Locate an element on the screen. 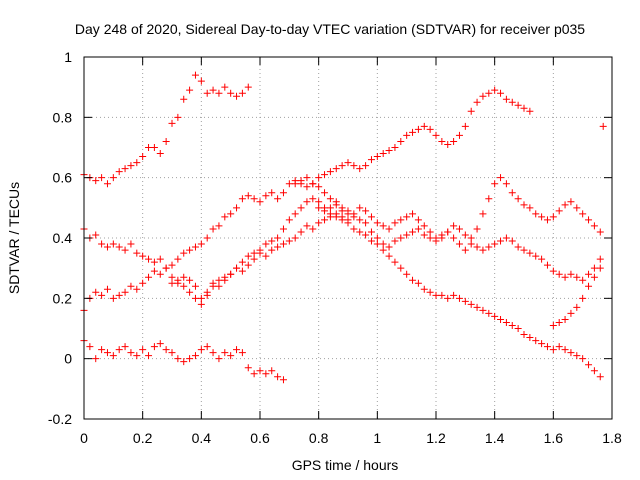 This screenshot has width=640, height=480. x-tick-label: 1.2 is located at coordinates (436, 438).